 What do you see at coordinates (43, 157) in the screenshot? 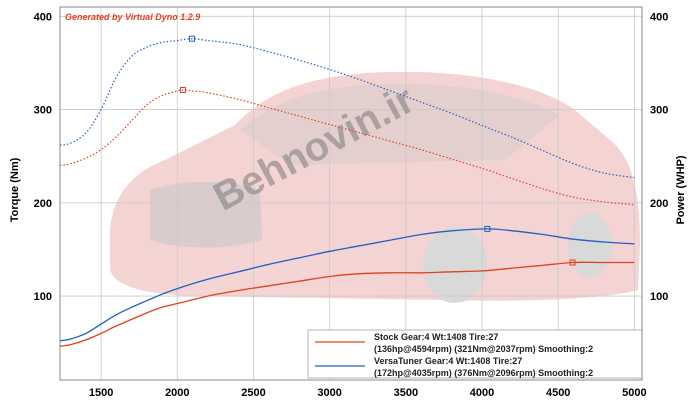
I see `y-axis-left-ticks: 100 200 300 400` at bounding box center [43, 157].